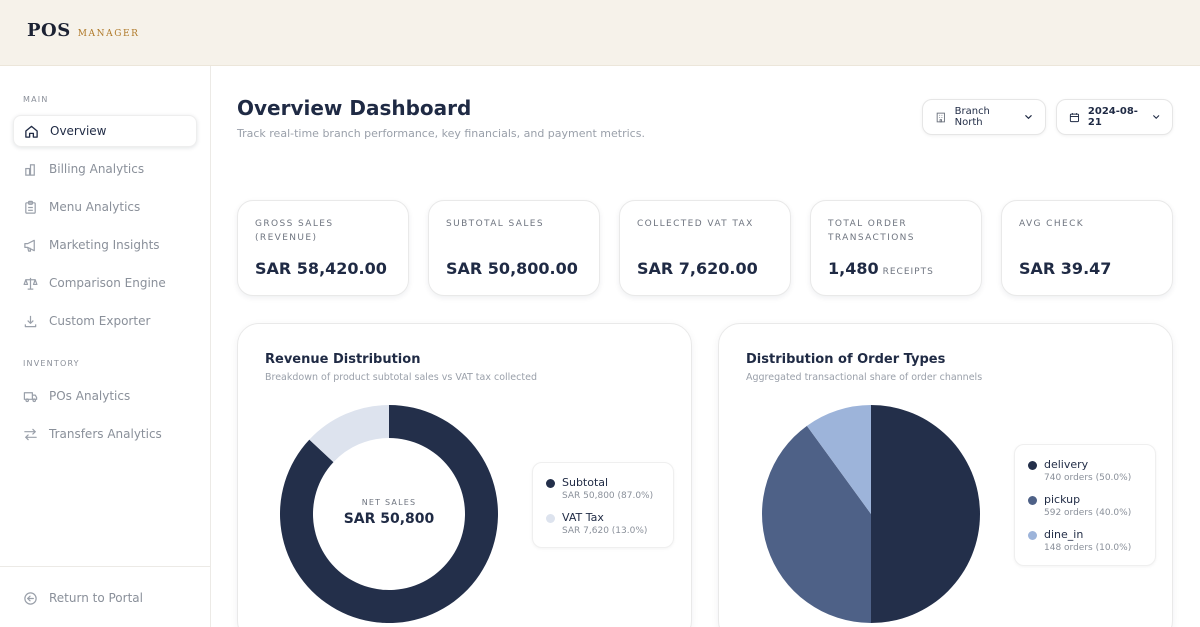  What do you see at coordinates (78, 131) in the screenshot?
I see `sidebar-item-label: Overview` at bounding box center [78, 131].